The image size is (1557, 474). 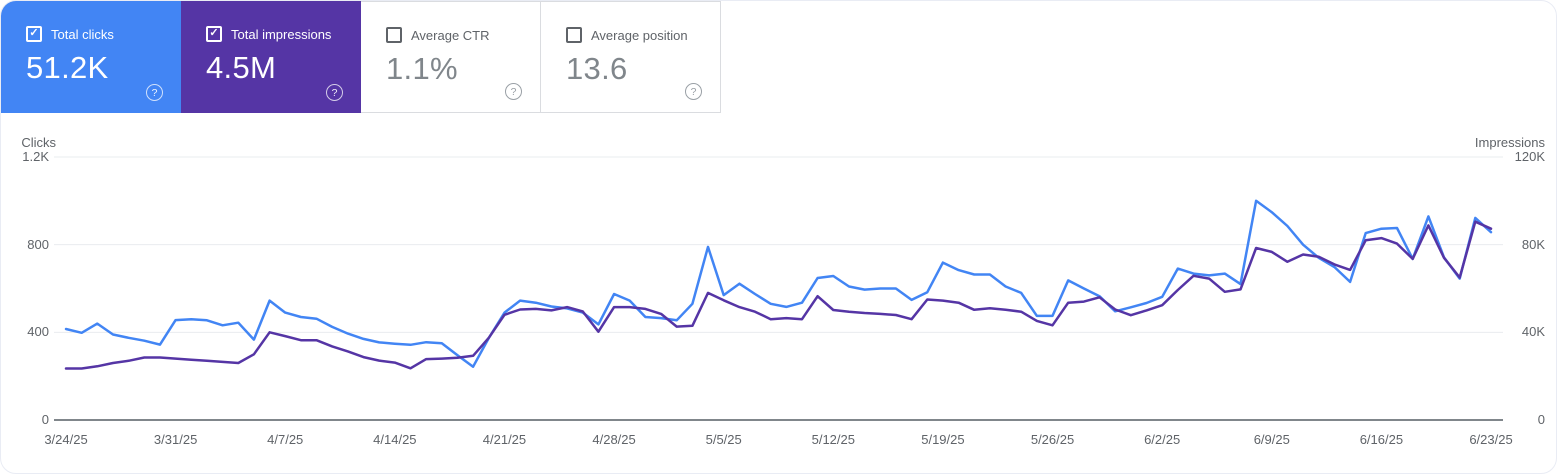 I want to click on x-axis-tick: 5/19/25, so click(x=943, y=439).